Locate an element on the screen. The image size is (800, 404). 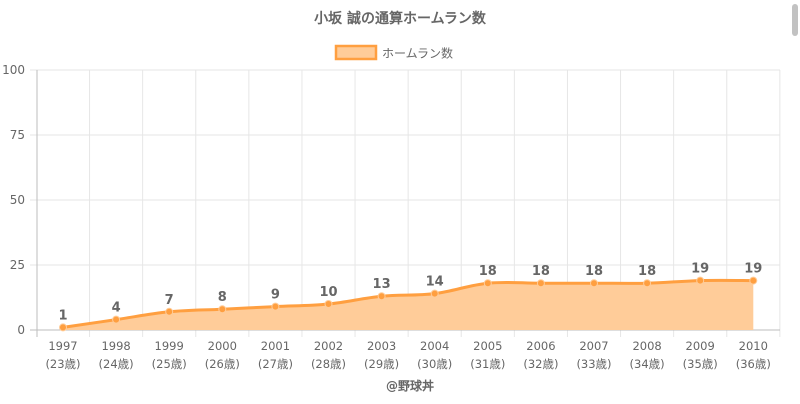
x-tick-label-age: (25歳) is located at coordinates (169, 364).